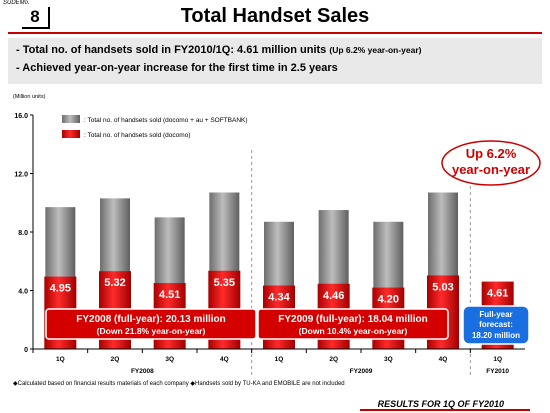 This screenshot has height=413, width=550. I want to click on x-group-label: FY2008, so click(142, 371).